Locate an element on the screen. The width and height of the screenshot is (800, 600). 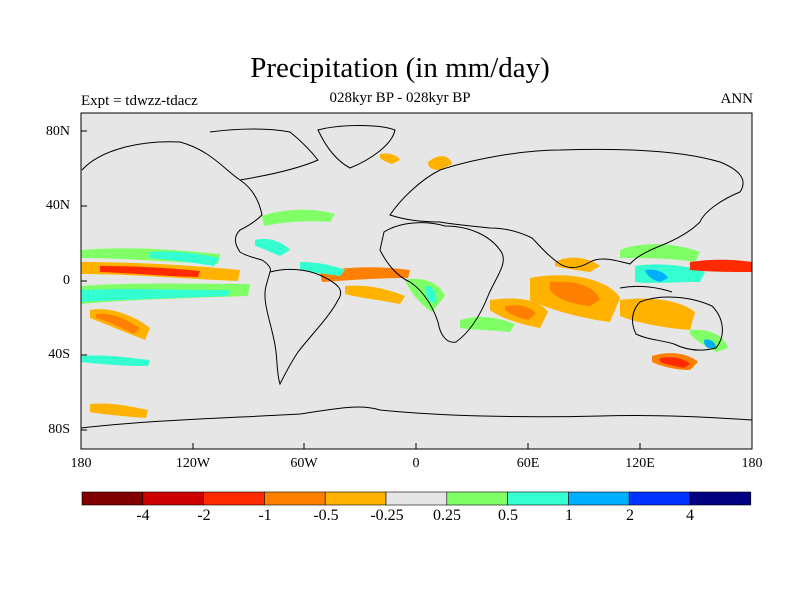
patch-africa-green is located at coordinates (425, 295).